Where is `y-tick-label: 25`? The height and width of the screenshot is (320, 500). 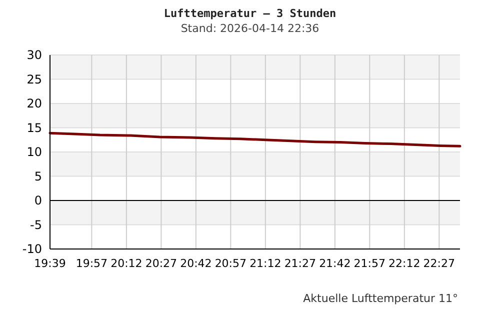 y-tick-label: 25 is located at coordinates (34, 79).